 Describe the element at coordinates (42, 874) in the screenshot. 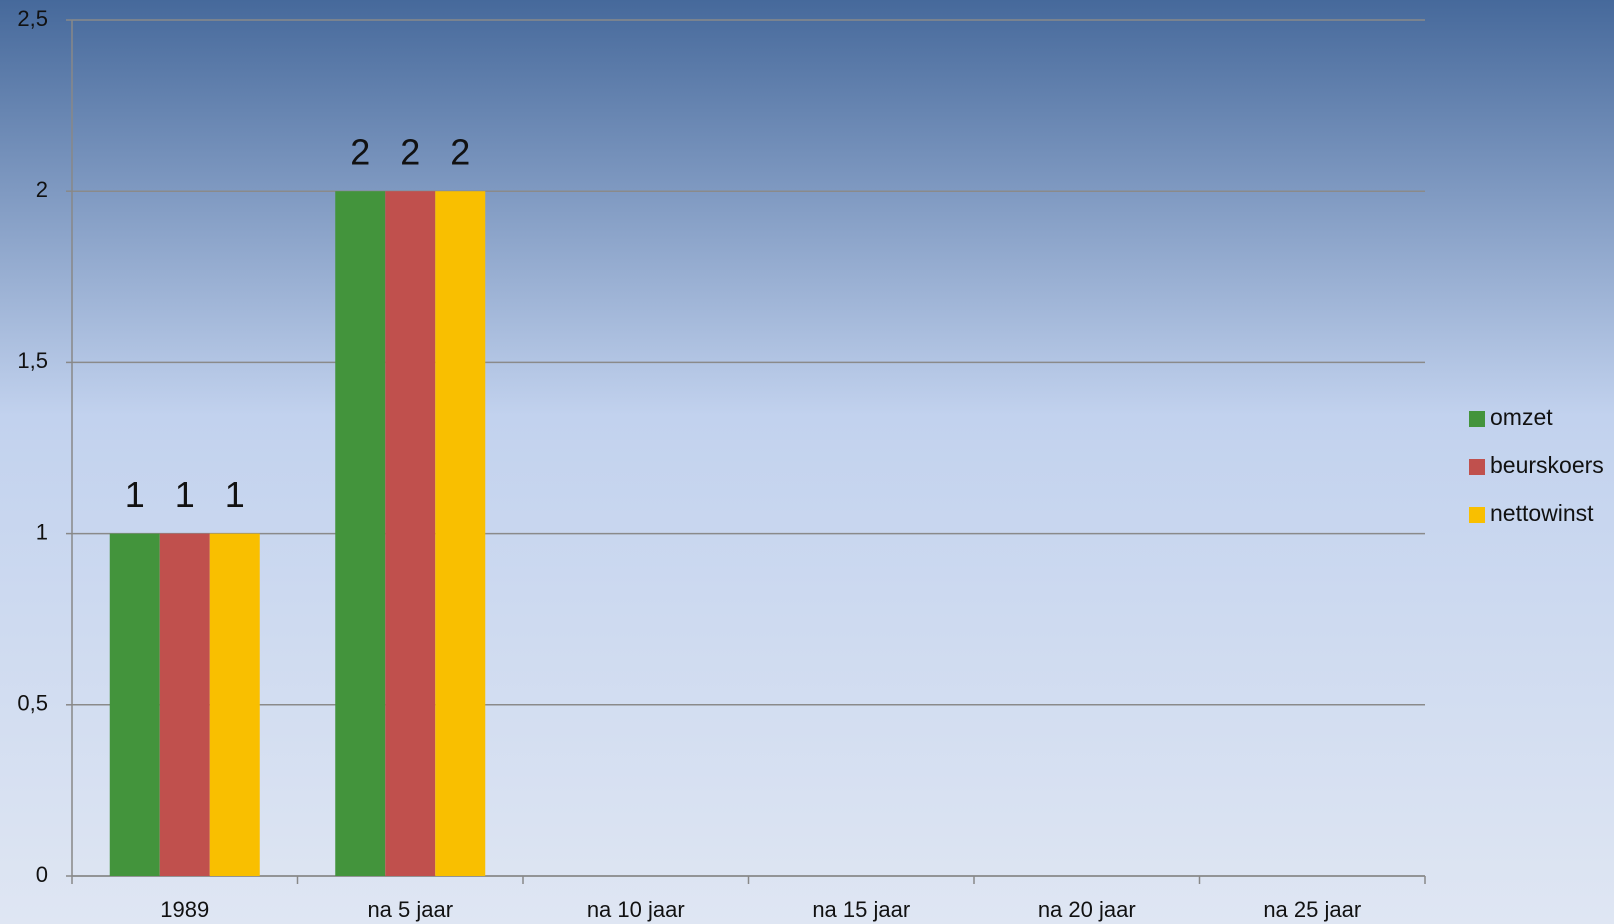

I see `y-tick-label: 0` at that location.